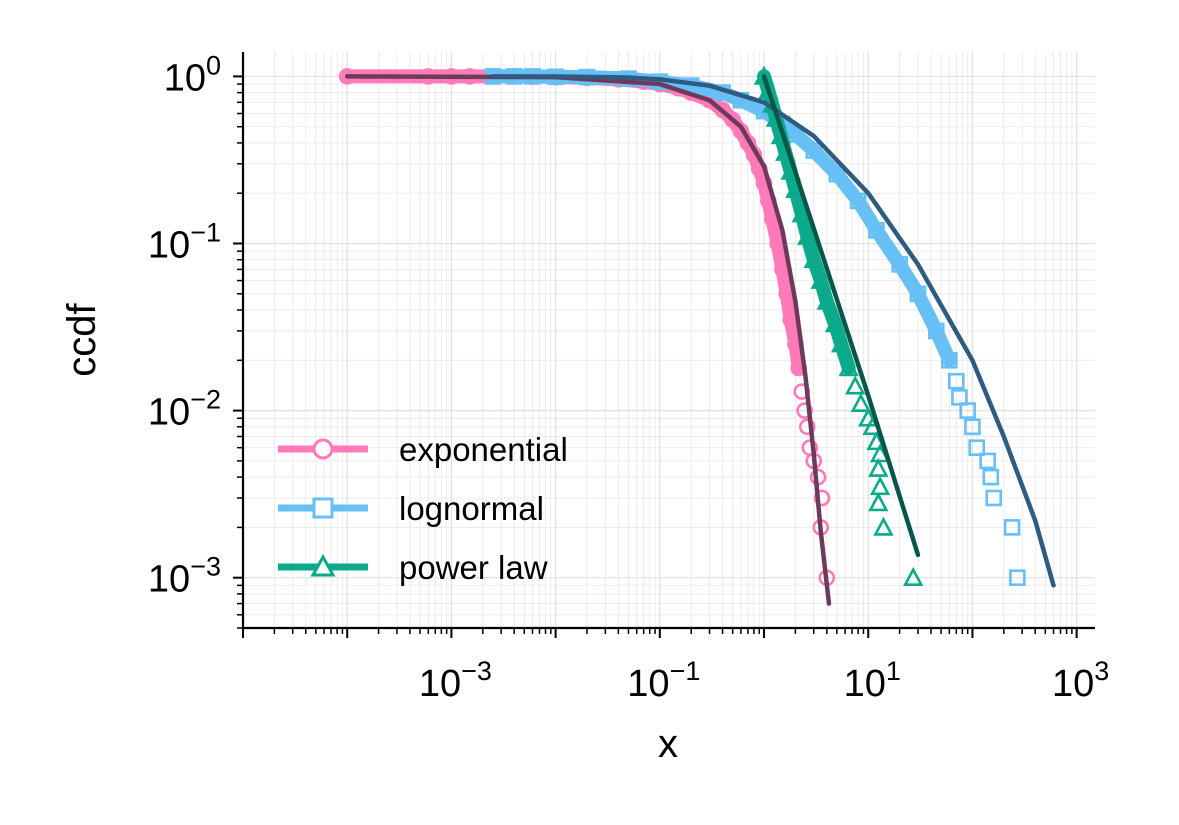 The image size is (1179, 825). Describe the element at coordinates (841, 316) in the screenshot. I see `fit-line-power-law` at that location.